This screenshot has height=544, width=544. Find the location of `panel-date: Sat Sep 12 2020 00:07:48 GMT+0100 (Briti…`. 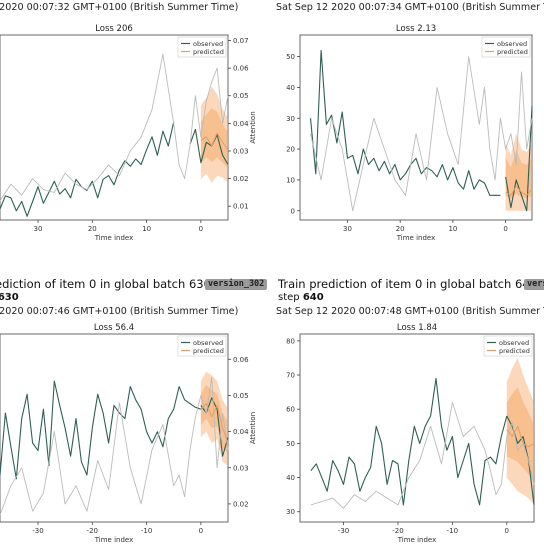

panel-date: Sat Sep 12 2020 00:07:48 GMT+0100 (Briti… is located at coordinates (410, 311).